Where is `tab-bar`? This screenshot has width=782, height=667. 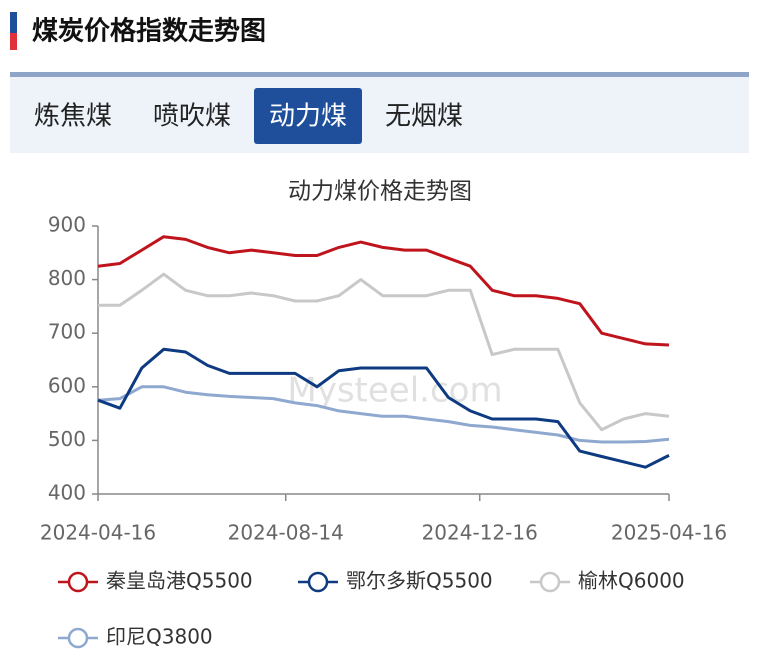
tab-bar is located at coordinates (379, 115).